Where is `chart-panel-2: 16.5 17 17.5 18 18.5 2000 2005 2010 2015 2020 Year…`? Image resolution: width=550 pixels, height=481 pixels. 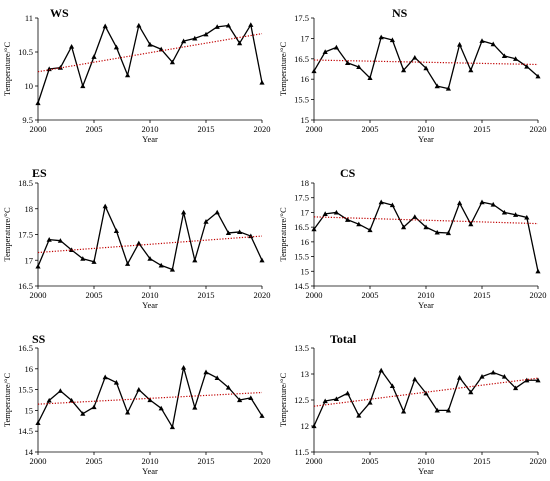
chart-panel-2: 16.5 17 17.5 18 18.5 2000 2005 2010 2015 2020 Year… is located at coordinates (136, 238).